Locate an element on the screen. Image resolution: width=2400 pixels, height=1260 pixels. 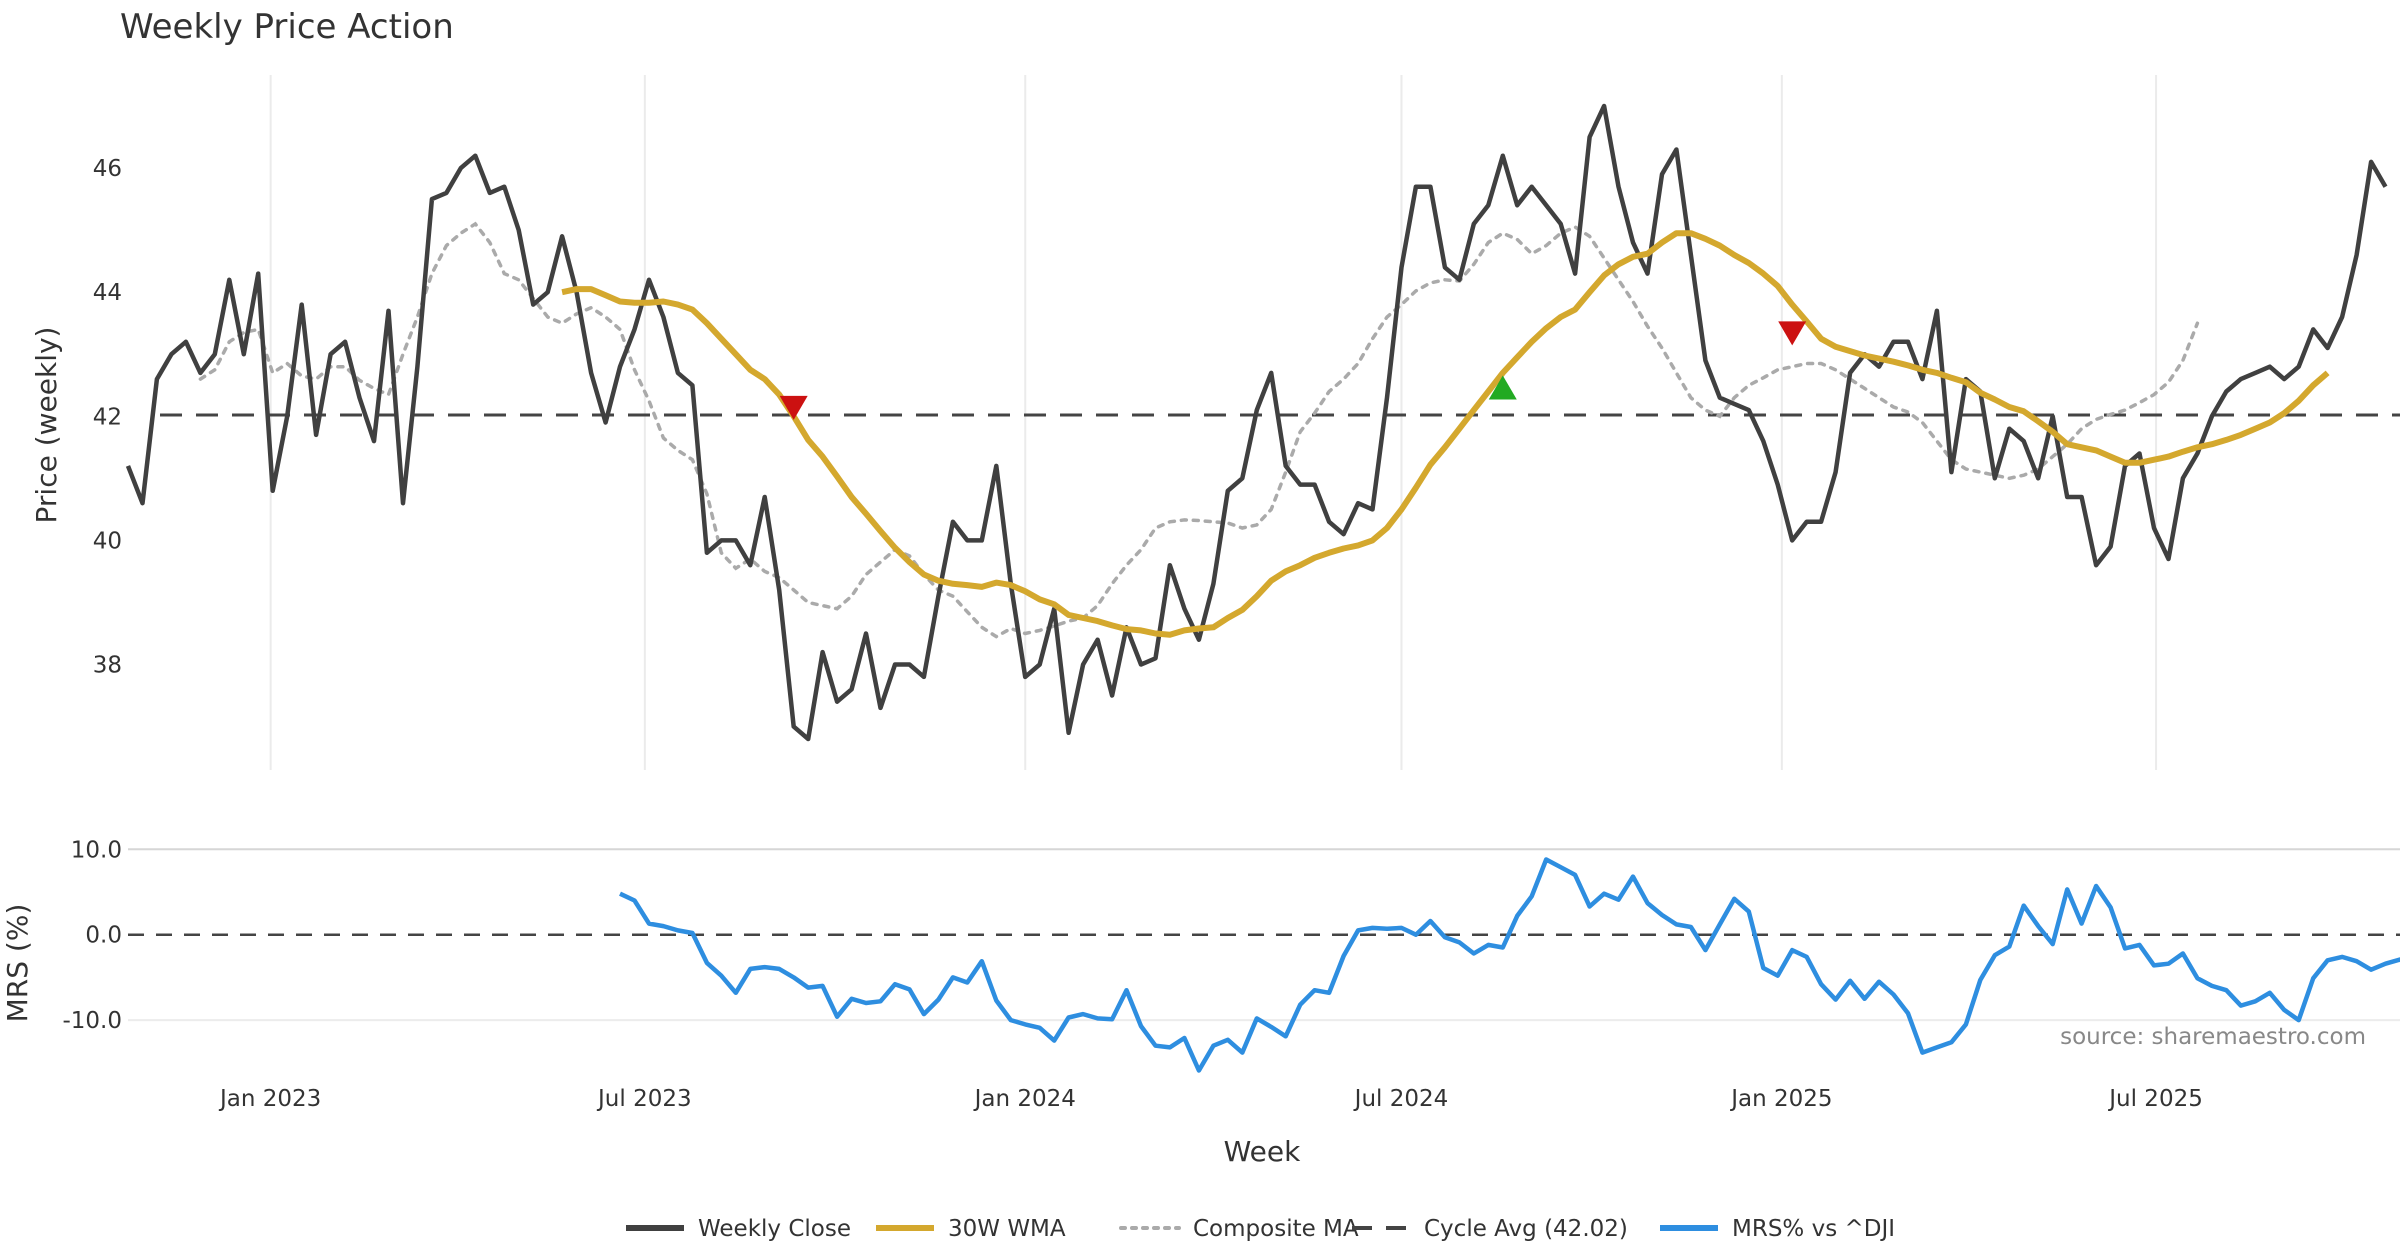
legend-label: Cycle Avg (42.02) is located at coordinates (1526, 1229).